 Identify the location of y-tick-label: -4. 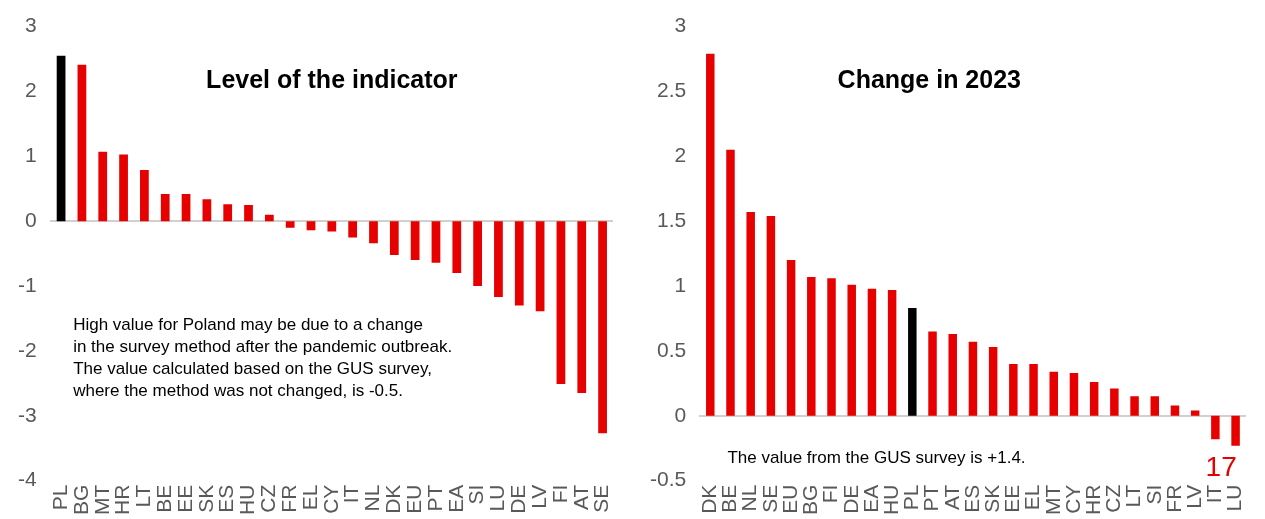
(27, 479).